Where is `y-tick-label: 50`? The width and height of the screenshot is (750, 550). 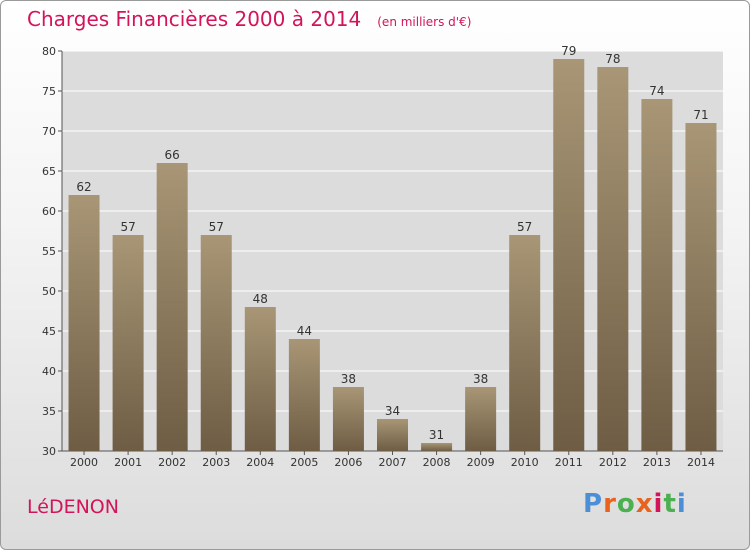 y-tick-label: 50 is located at coordinates (49, 291).